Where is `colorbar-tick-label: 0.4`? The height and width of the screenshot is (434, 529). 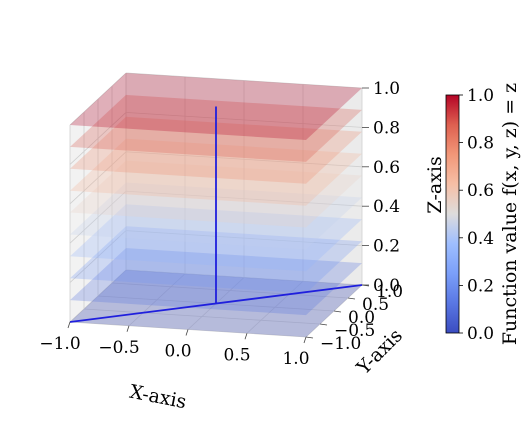 colorbar-tick-label: 0.4 is located at coordinates (480, 239).